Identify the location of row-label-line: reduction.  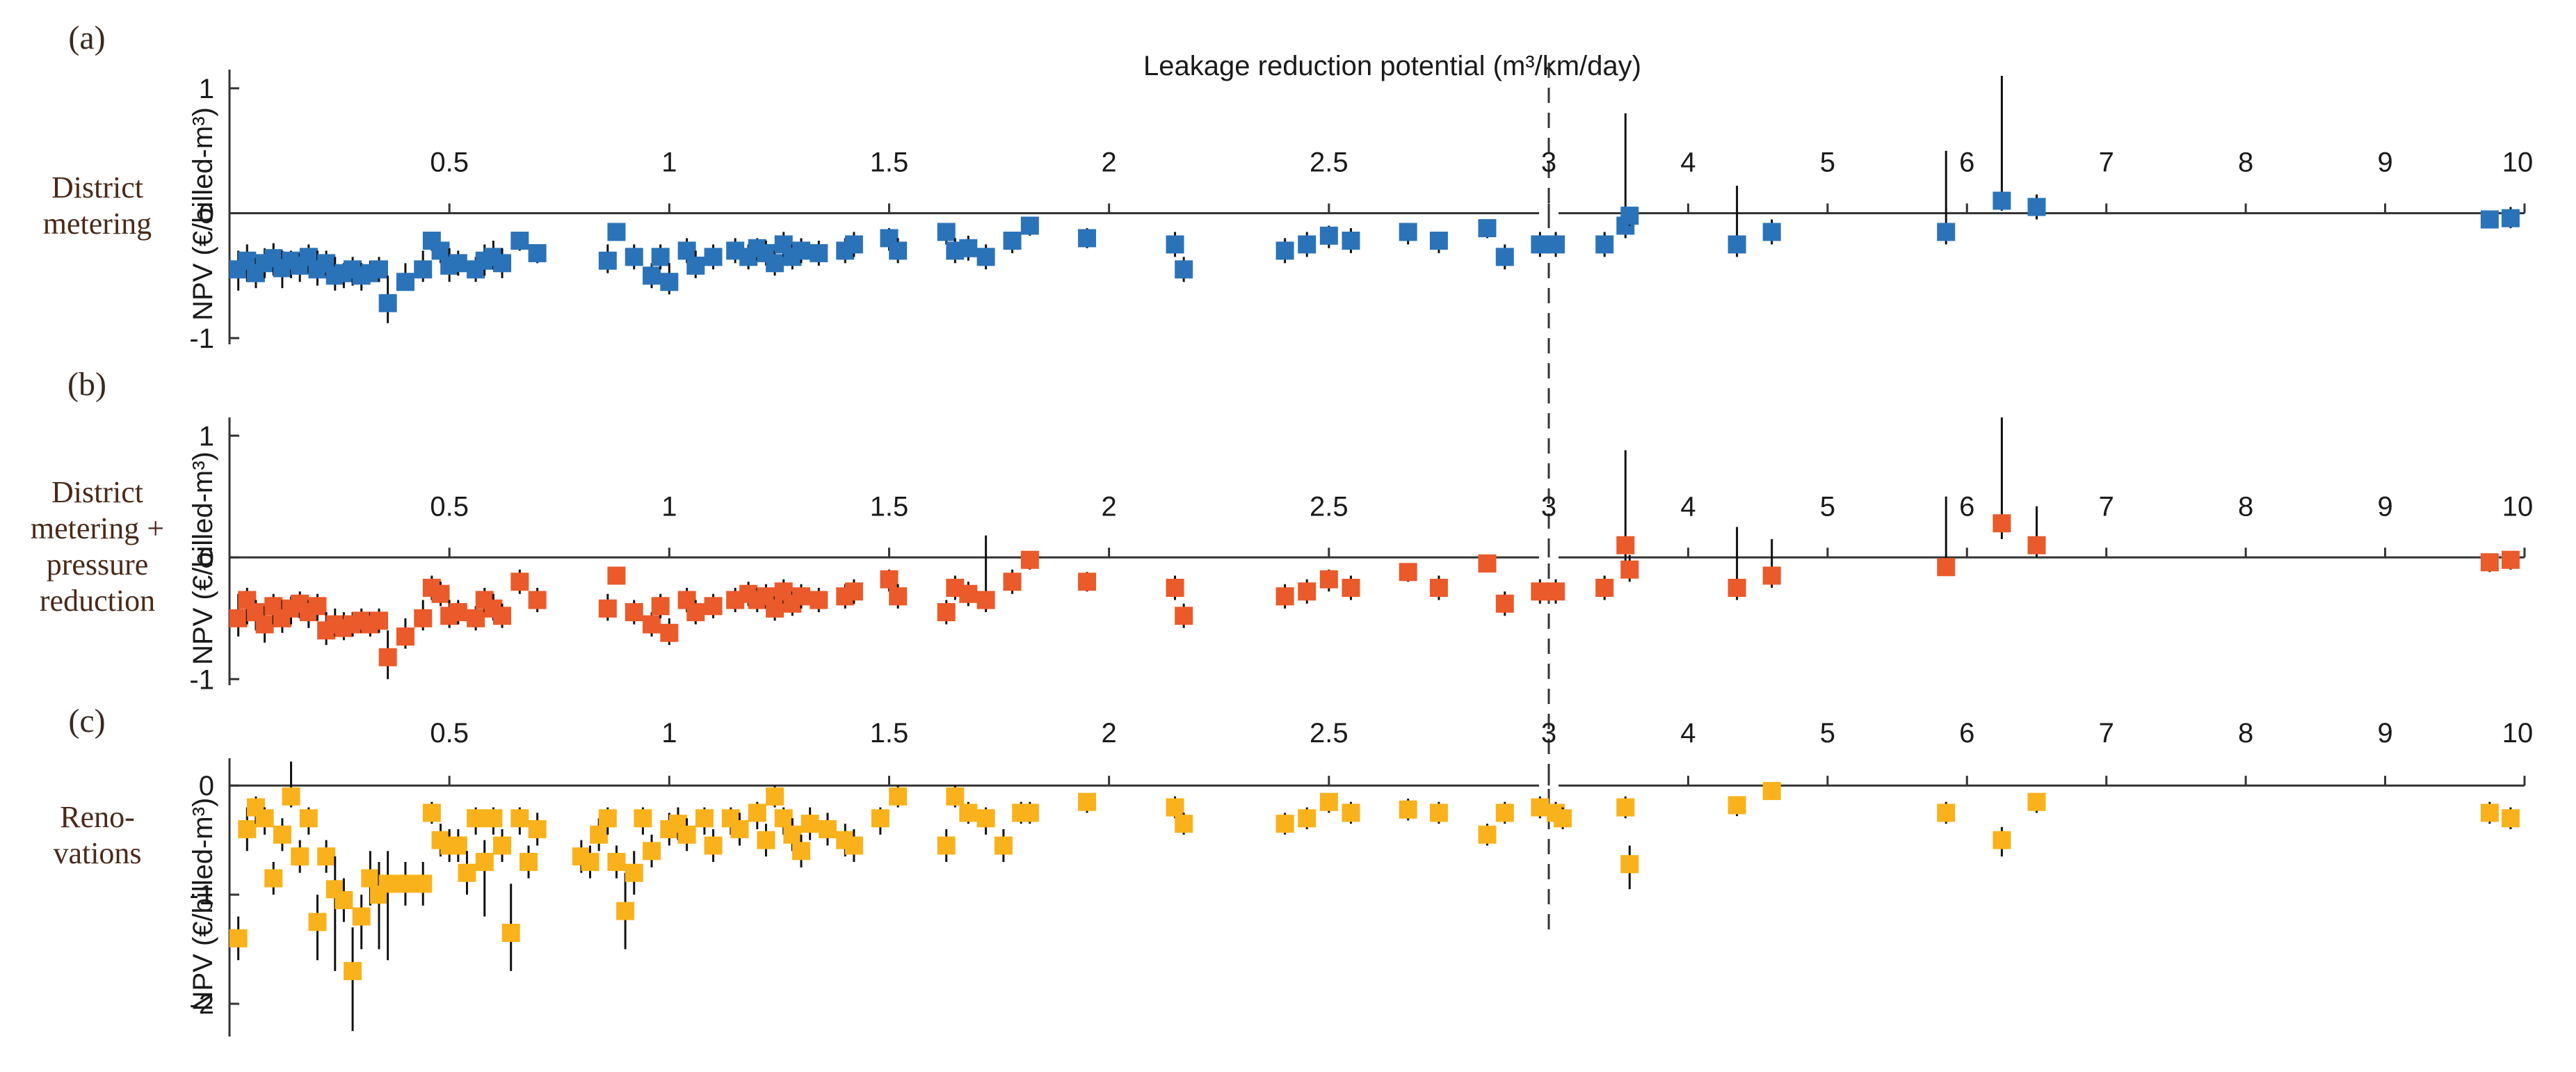
(97, 601).